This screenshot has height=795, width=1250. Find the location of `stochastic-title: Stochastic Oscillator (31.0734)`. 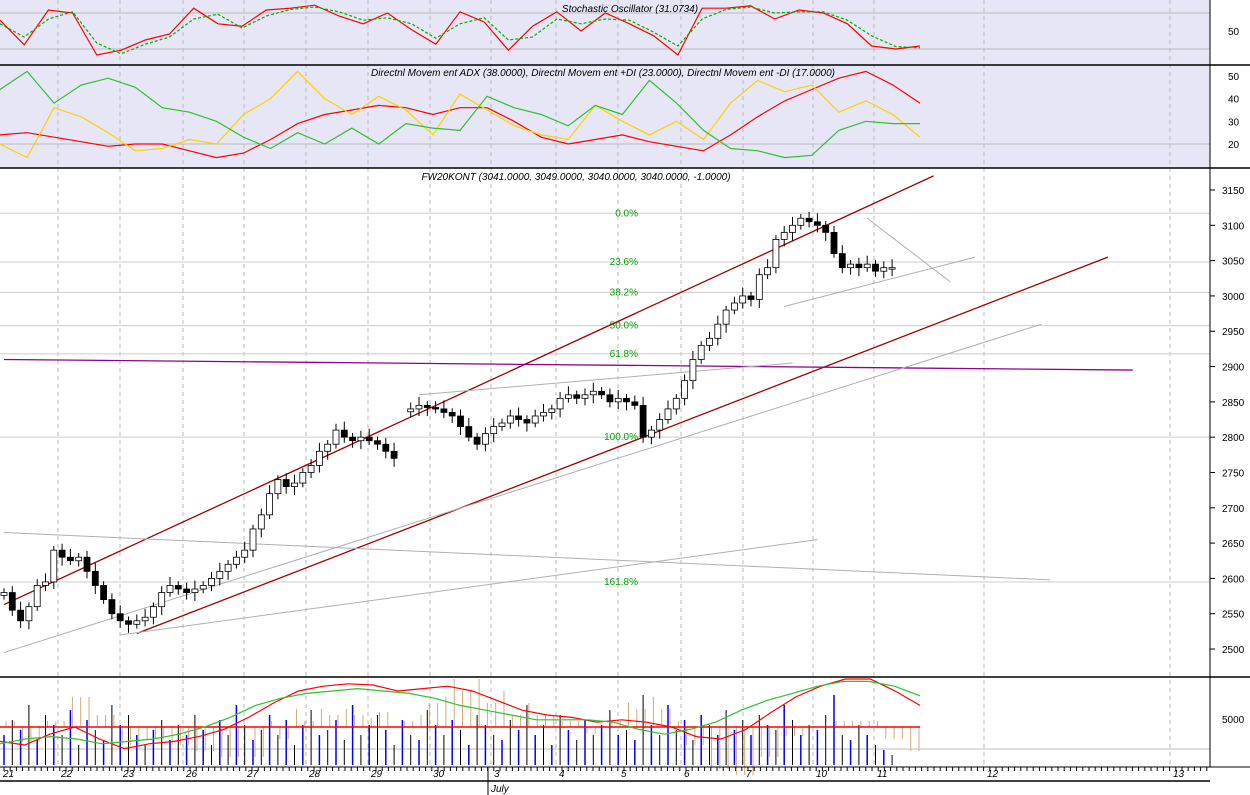

stochastic-title: Stochastic Oscillator (31.0734) is located at coordinates (630, 9).